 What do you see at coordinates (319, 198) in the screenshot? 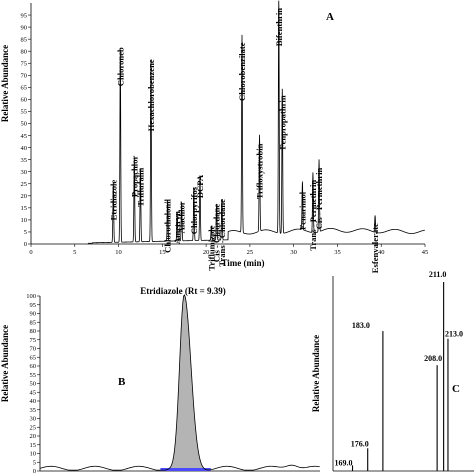
I see `peak-label-cis-permethrin: Cis - Permethrin` at bounding box center [319, 198].